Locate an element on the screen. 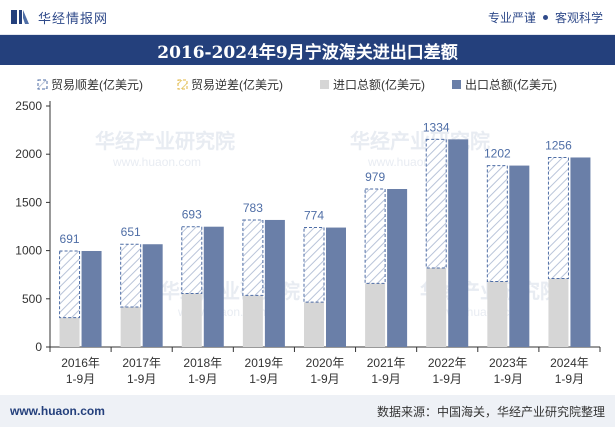 This screenshot has height=427, width=615. x-tick-label-year: 2023年 is located at coordinates (508, 363).